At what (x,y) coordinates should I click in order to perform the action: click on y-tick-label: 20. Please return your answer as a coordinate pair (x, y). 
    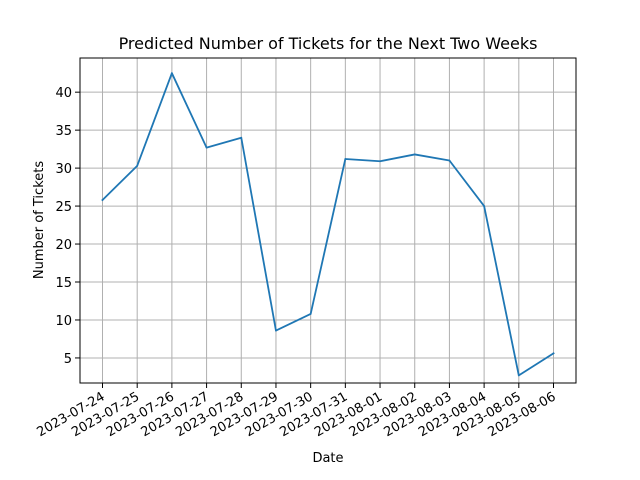
    Looking at the image, I should click on (63, 245).